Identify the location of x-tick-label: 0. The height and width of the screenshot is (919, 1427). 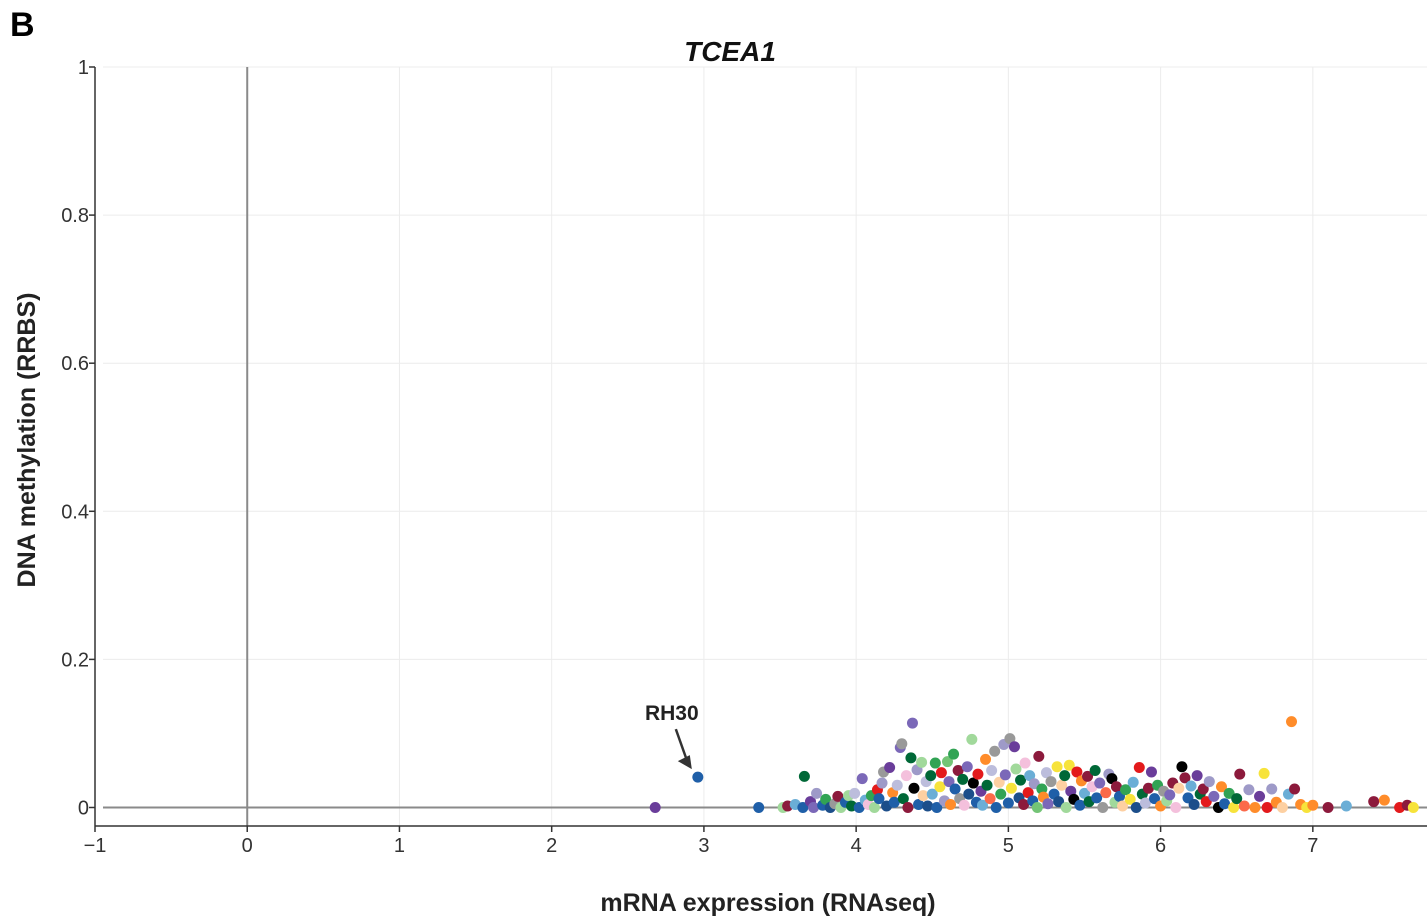
(247, 846).